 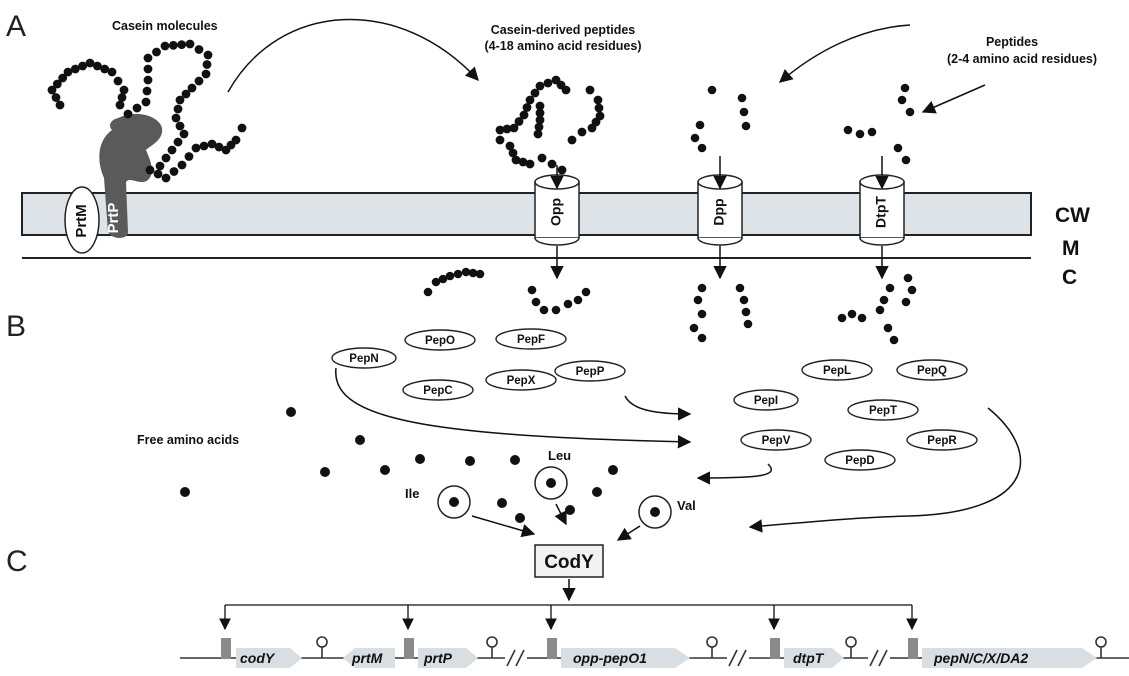 I want to click on gene-arrow-cody, so click(x=269, y=658).